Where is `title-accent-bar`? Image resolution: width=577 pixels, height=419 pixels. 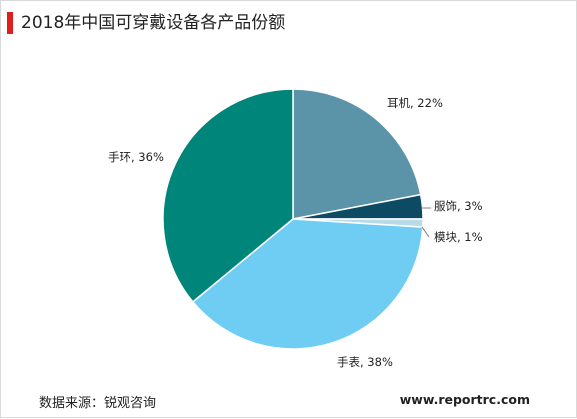
title-accent-bar is located at coordinates (10, 23).